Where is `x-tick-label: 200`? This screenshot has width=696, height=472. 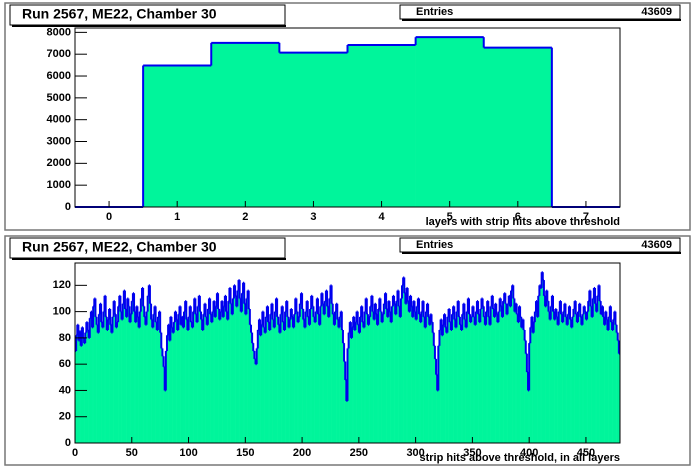
x-tick-label: 200 is located at coordinates (302, 453).